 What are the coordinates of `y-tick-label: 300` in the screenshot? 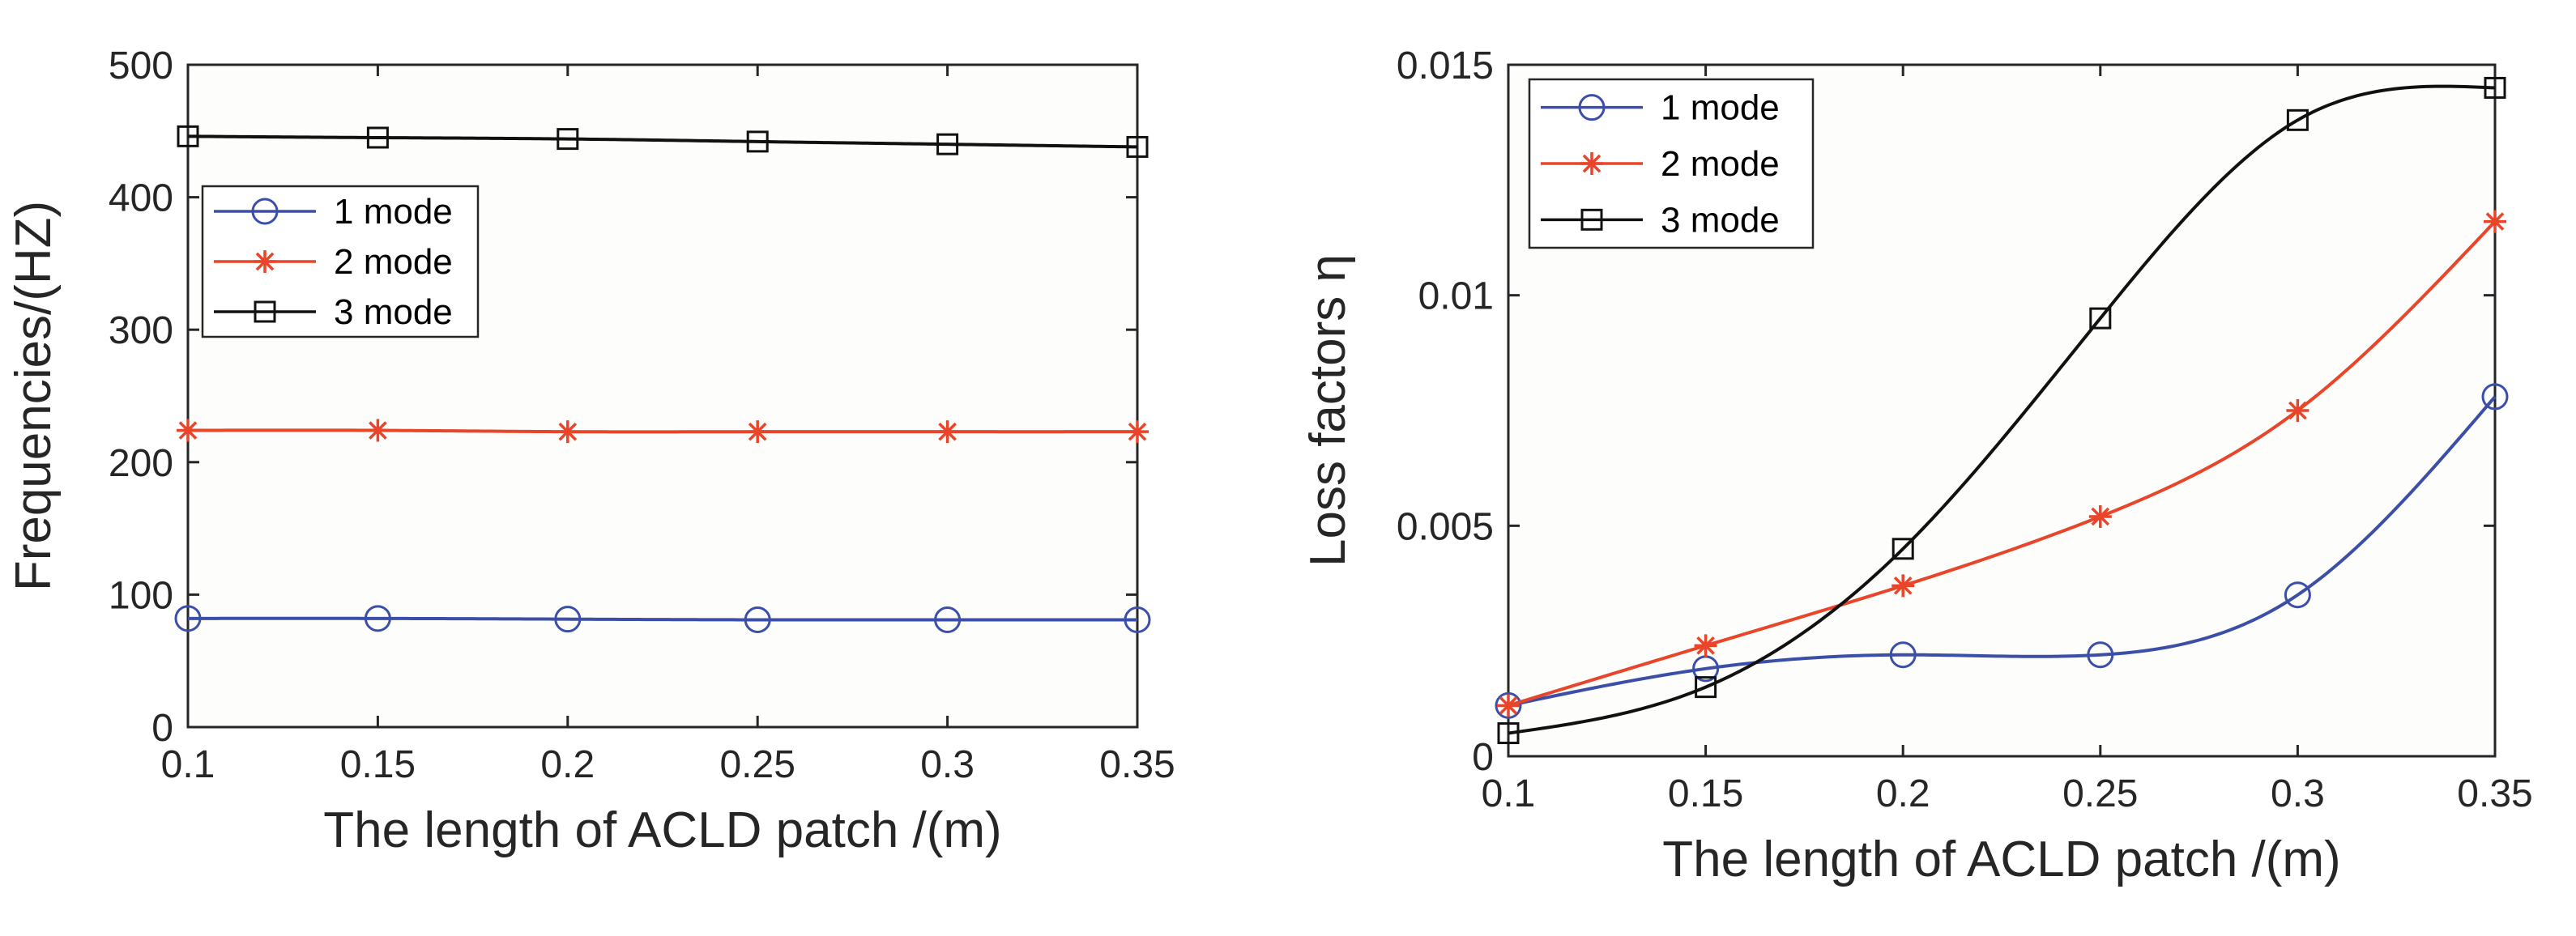 It's located at (141, 330).